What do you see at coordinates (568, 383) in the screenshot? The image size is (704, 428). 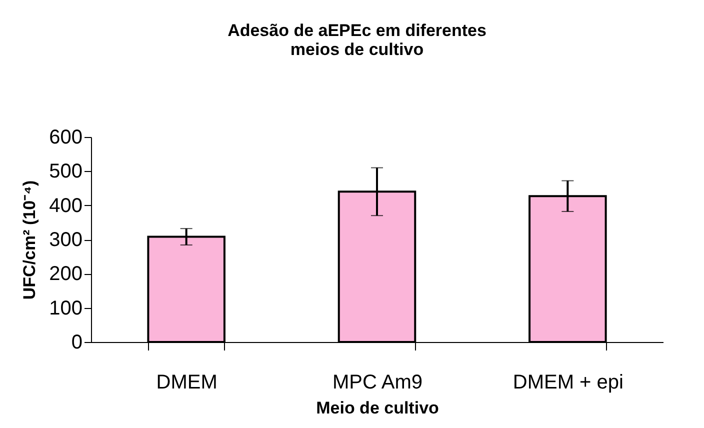 I see `x-tick-label: DMEM + epi` at bounding box center [568, 383].